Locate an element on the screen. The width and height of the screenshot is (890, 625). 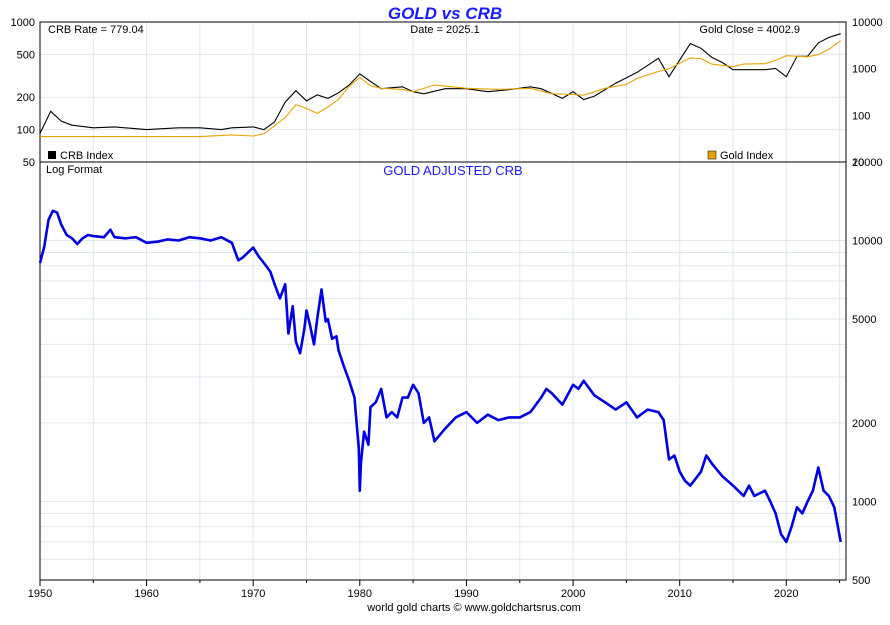
chart-title: GOLD vs CRB is located at coordinates (445, 13).